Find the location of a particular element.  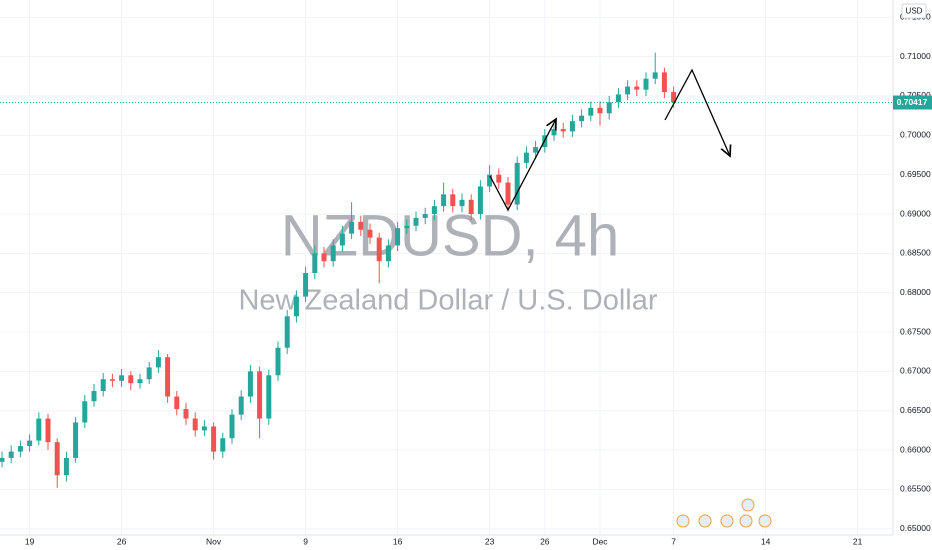

x-tick-label: 21 is located at coordinates (858, 541).